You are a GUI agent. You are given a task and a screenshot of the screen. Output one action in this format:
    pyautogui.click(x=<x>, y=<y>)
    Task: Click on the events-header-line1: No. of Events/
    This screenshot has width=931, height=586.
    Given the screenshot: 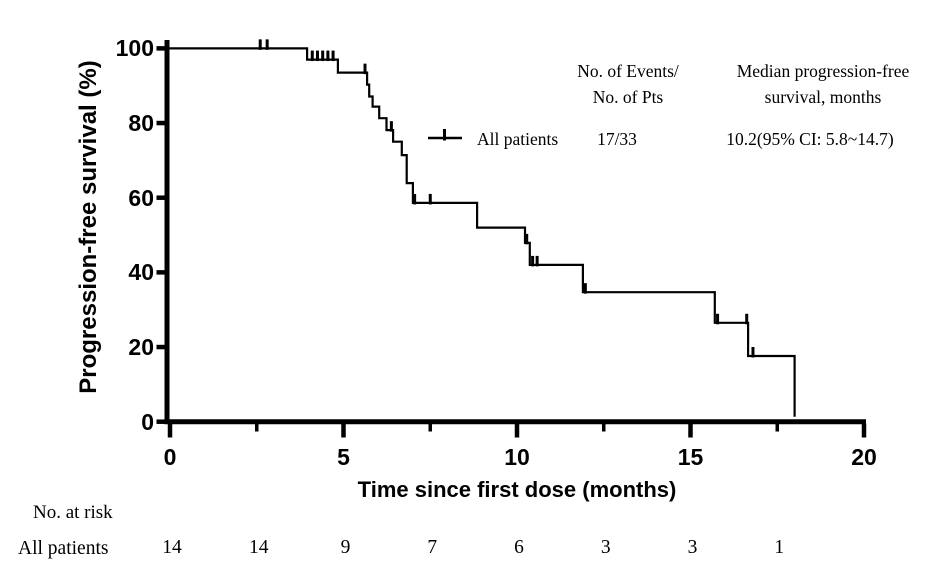 What is the action you would take?
    pyautogui.click(x=628, y=71)
    